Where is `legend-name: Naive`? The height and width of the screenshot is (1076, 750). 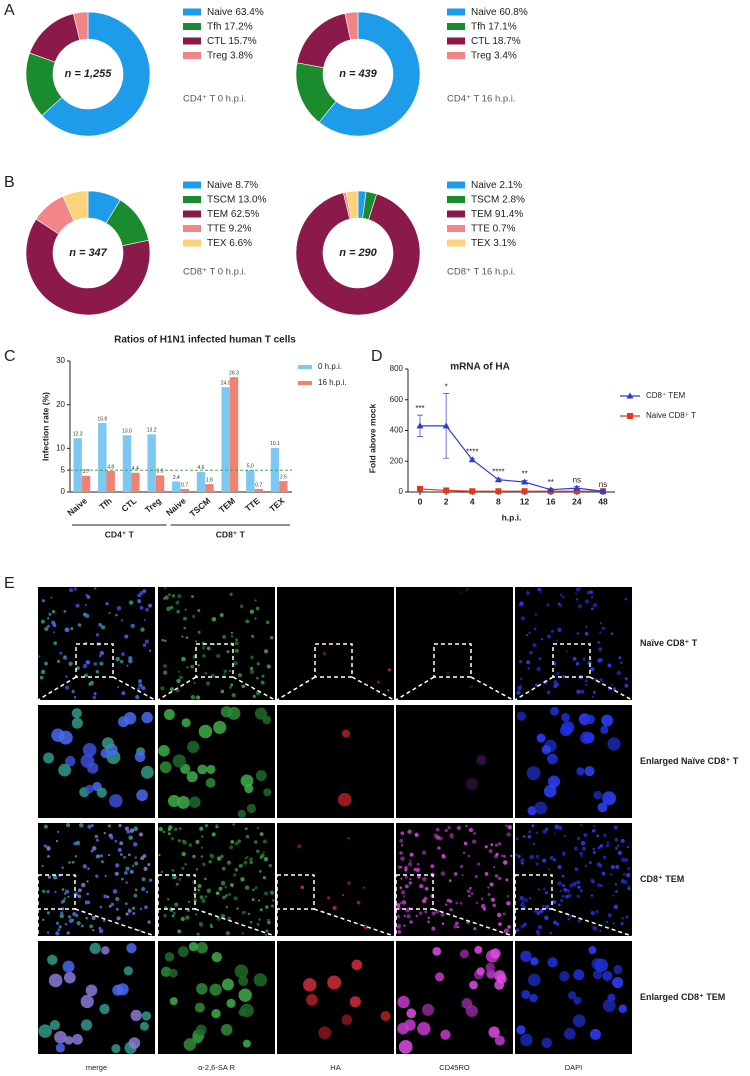
legend-name: Naive is located at coordinates (220, 185).